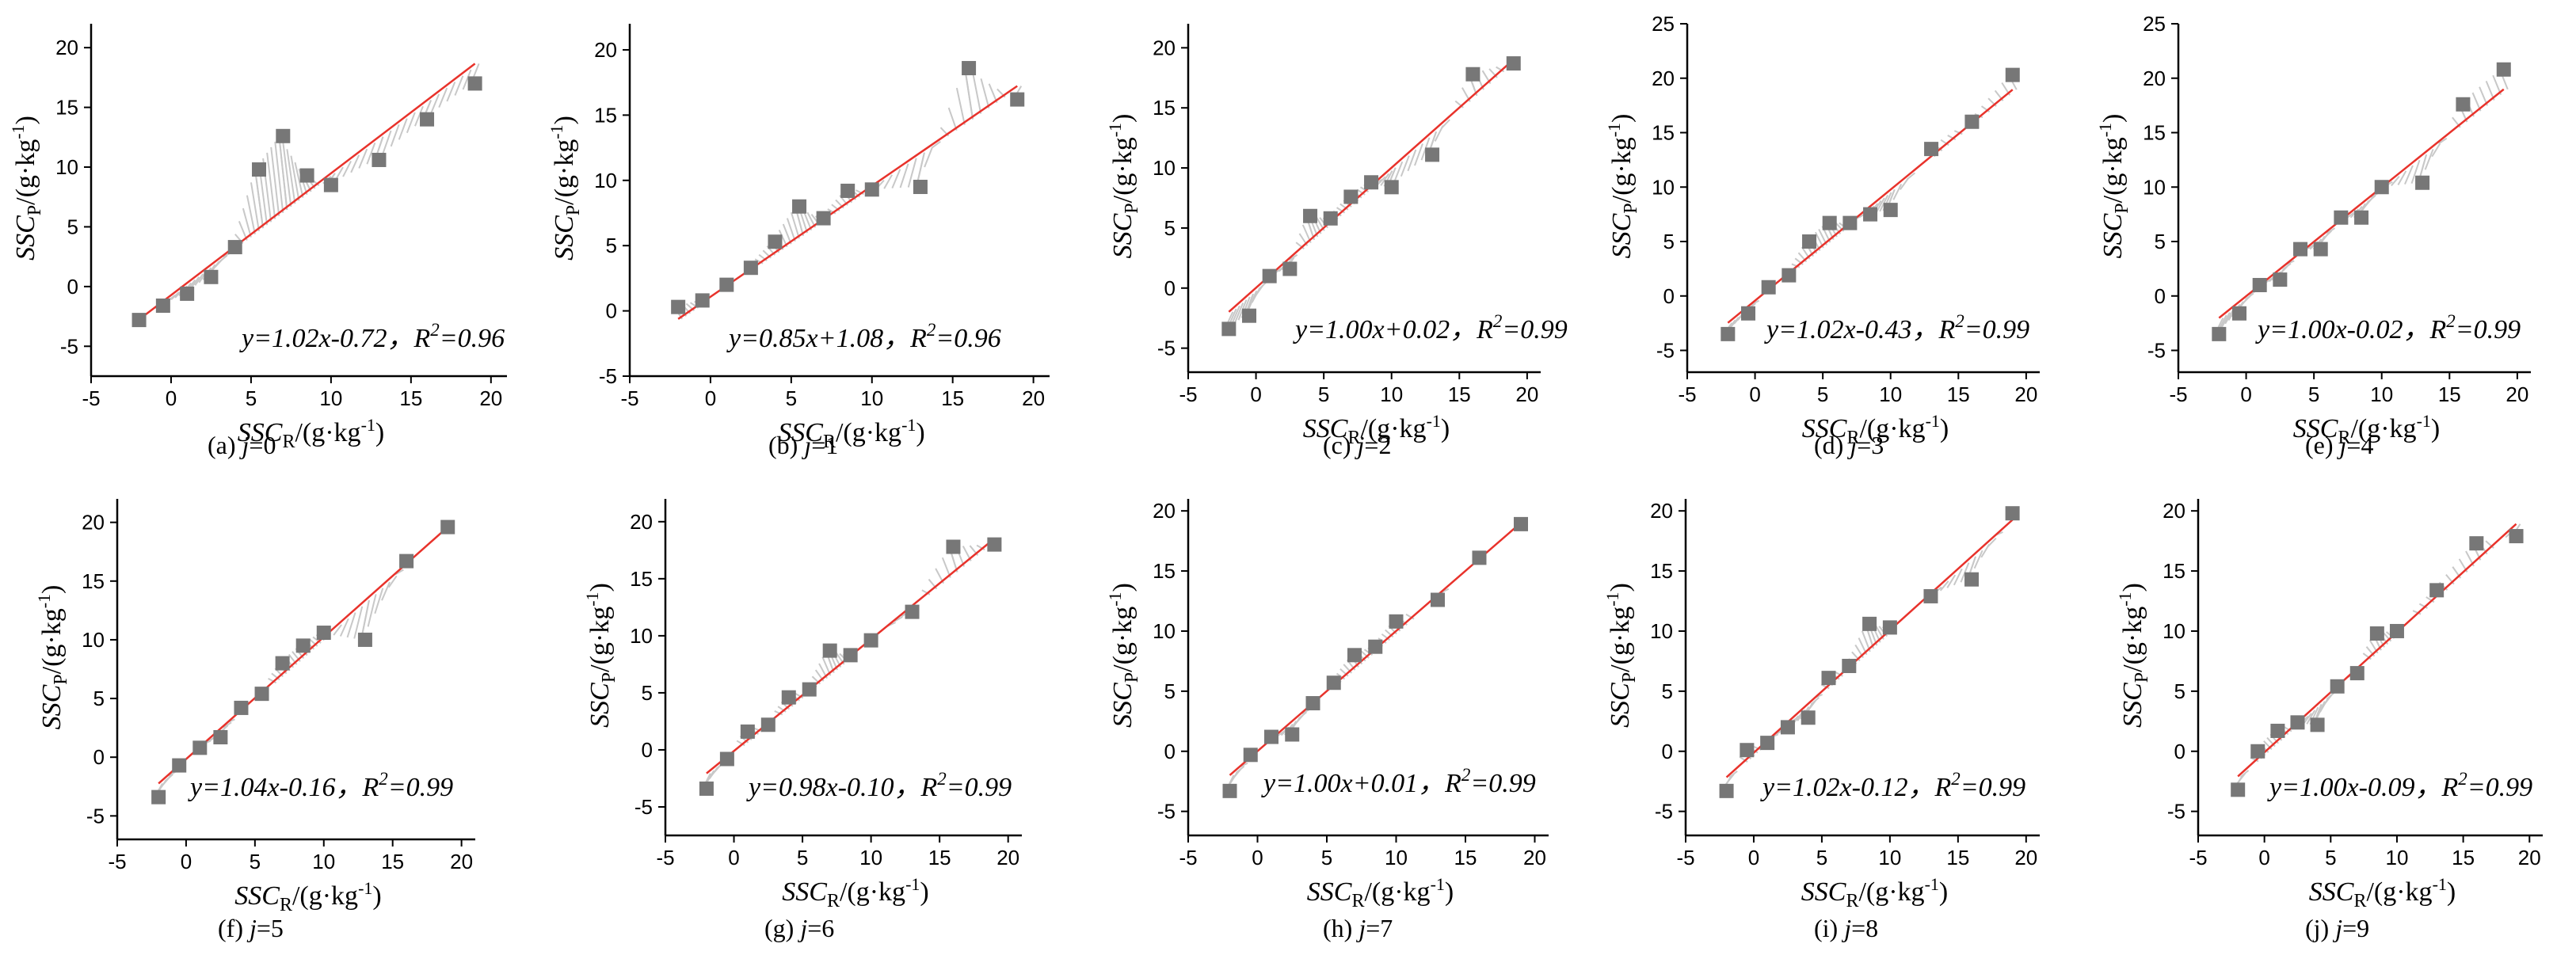 The width and height of the screenshot is (2576, 974). I want to click on y-axis-title-sub: P, so click(1631, 208).